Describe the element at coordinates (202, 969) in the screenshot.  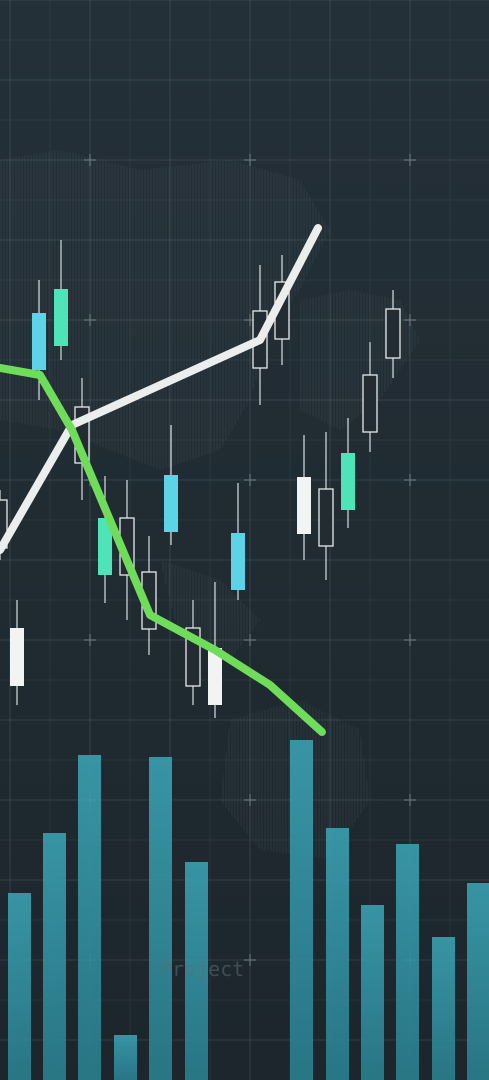
I see `watermark: Project` at that location.